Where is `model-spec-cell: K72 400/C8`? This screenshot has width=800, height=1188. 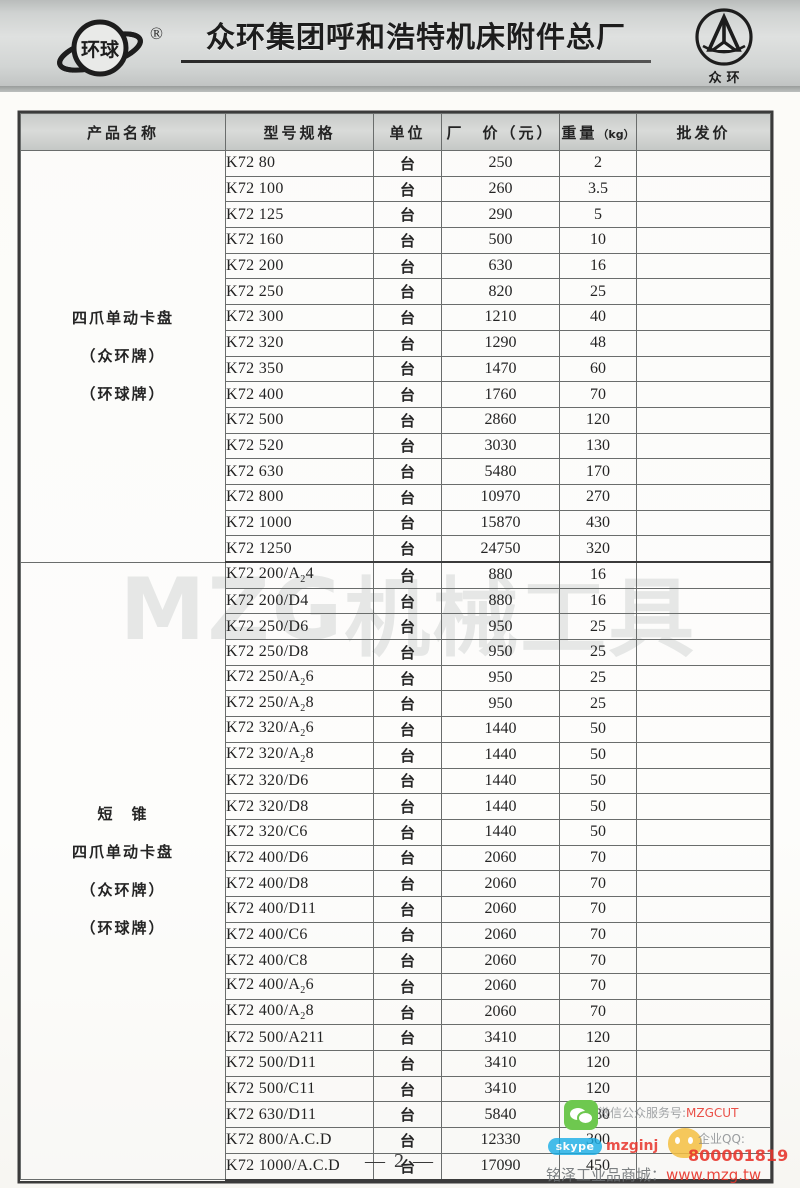 model-spec-cell: K72 400/C8 is located at coordinates (299, 960).